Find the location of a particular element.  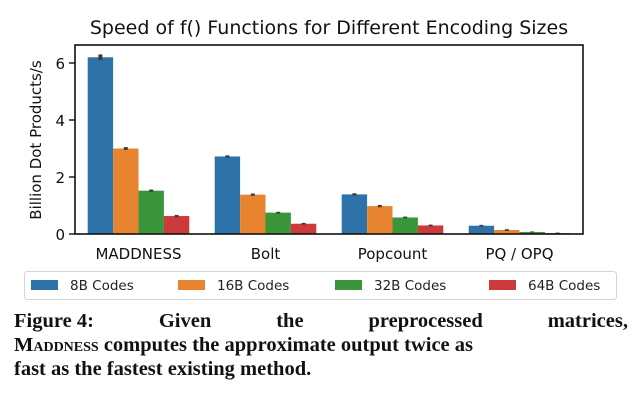

y-tick-label: 6 is located at coordinates (60, 64).